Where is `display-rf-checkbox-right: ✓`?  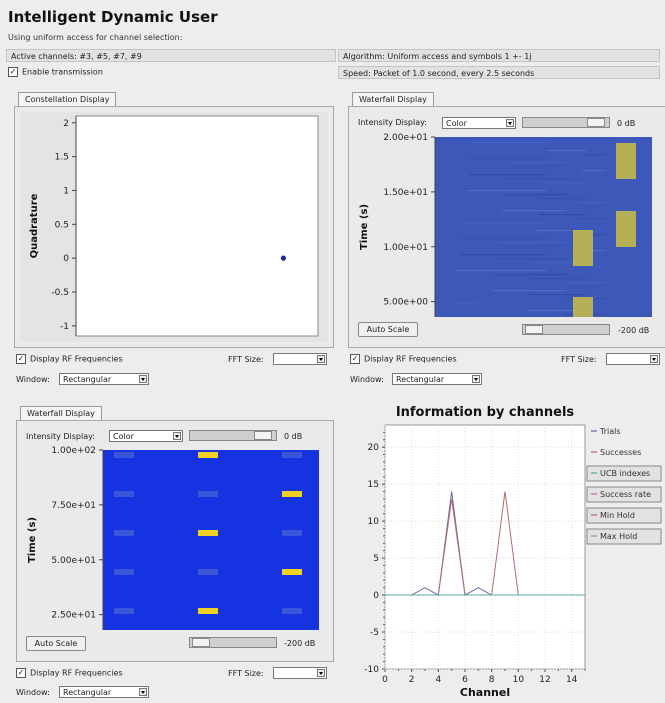
display-rf-checkbox-right: ✓ is located at coordinates (355, 359).